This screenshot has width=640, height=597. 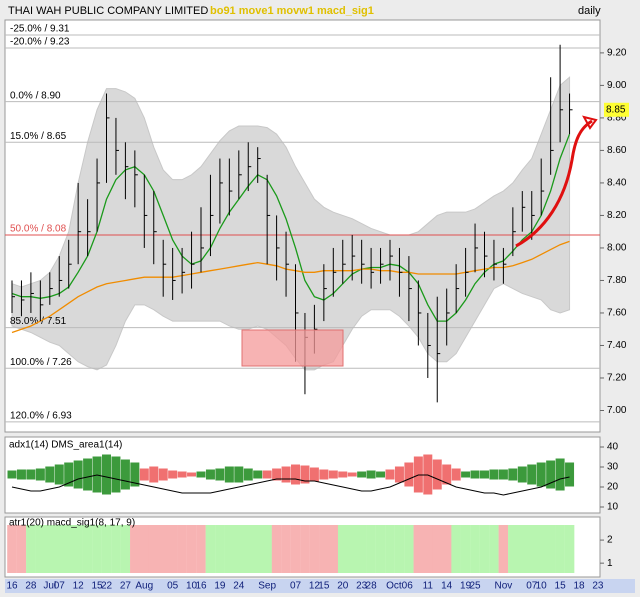 What do you see at coordinates (40, 29) in the screenshot?
I see `level-label: -25.0% / 9.31` at bounding box center [40, 29].